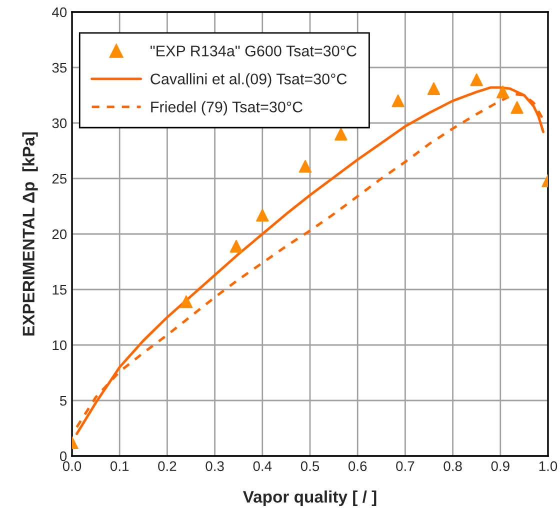 This screenshot has width=560, height=527. I want to click on x-tick-label: 0.1, so click(119, 466).